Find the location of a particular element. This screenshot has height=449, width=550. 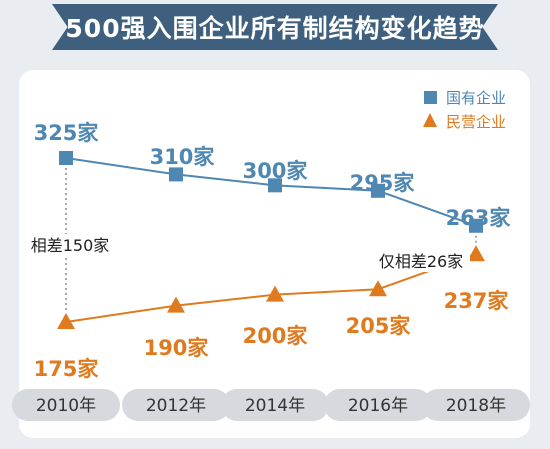

year-tick-label: 2010年 is located at coordinates (66, 406).